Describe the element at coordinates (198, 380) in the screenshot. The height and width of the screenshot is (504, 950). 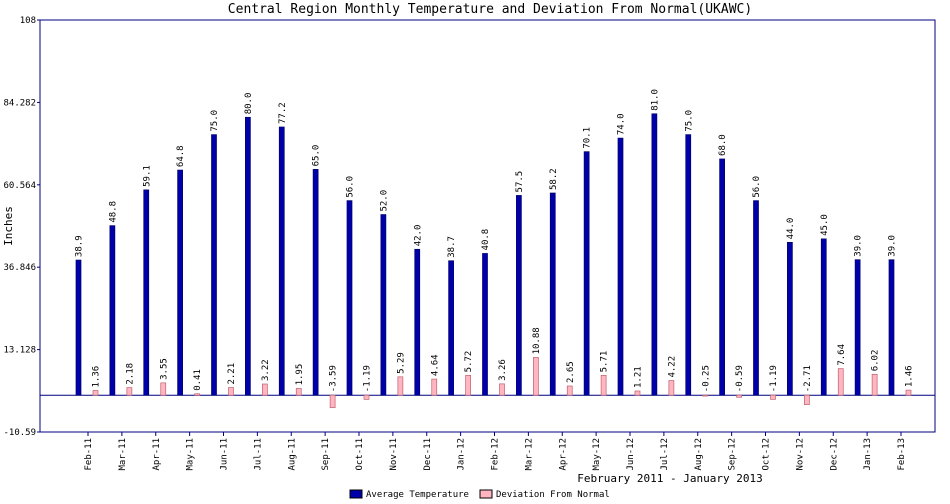
I see `data-label: 0.41` at that location.